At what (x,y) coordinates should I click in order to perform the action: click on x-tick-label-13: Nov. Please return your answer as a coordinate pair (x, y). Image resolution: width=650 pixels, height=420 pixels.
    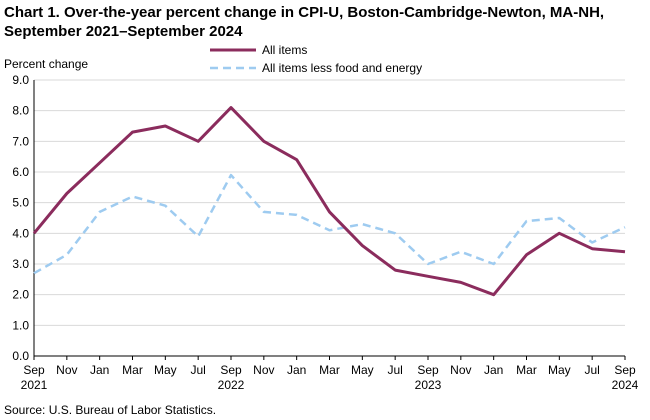
    Looking at the image, I should click on (460, 370).